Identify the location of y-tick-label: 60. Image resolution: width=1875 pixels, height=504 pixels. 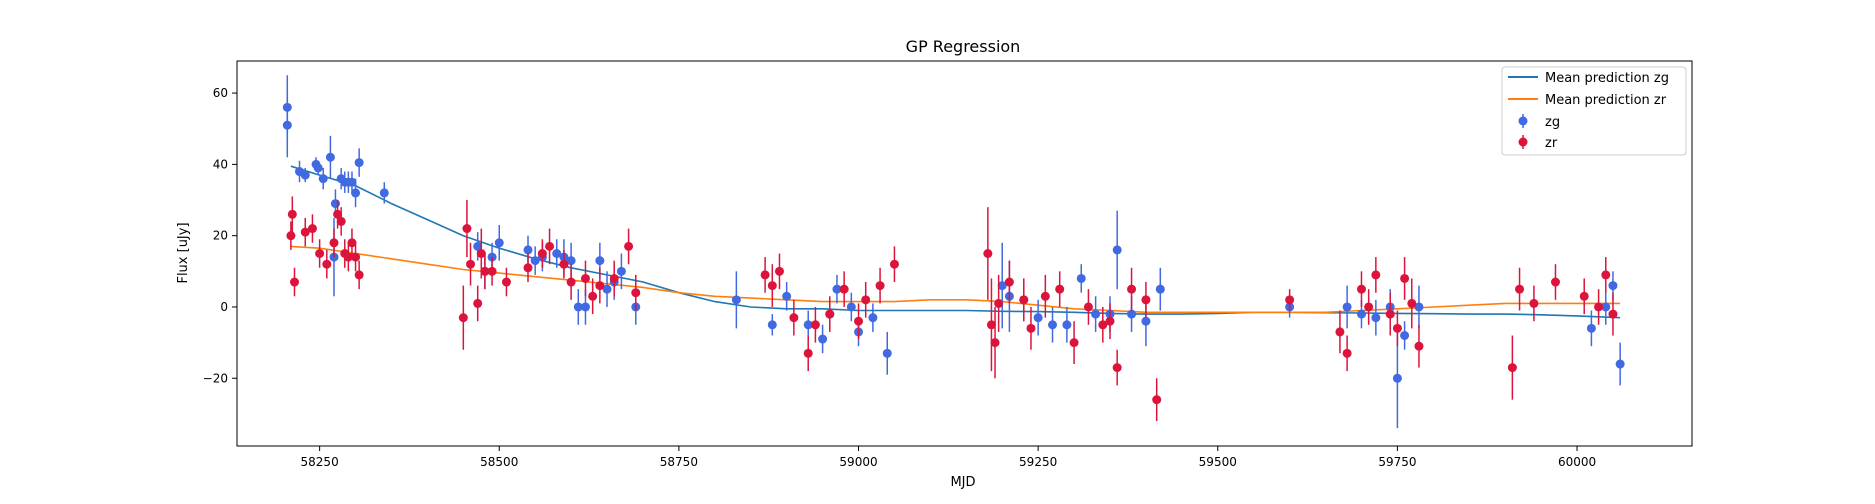
(220, 93).